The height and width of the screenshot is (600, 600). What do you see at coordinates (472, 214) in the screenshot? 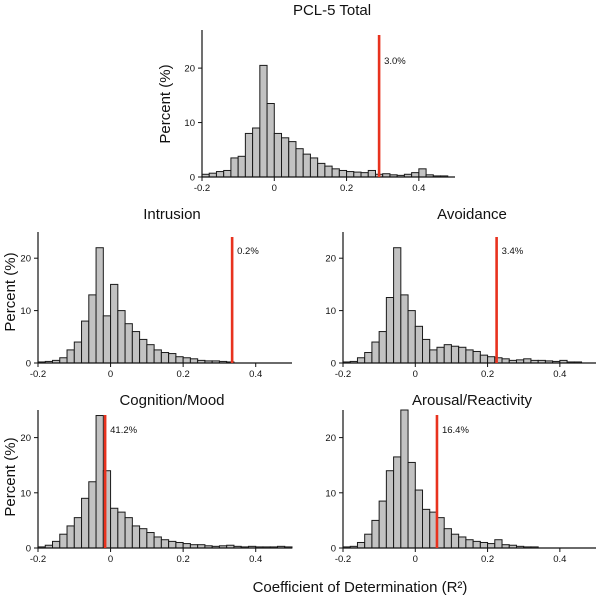
I see `panel-title: Avoidance` at bounding box center [472, 214].